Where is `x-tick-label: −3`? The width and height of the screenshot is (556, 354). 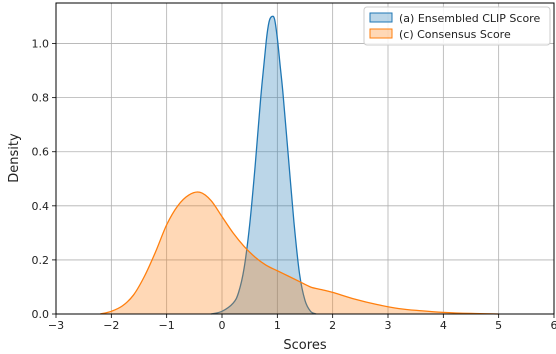
x-tick-label: −3 is located at coordinates (56, 325).